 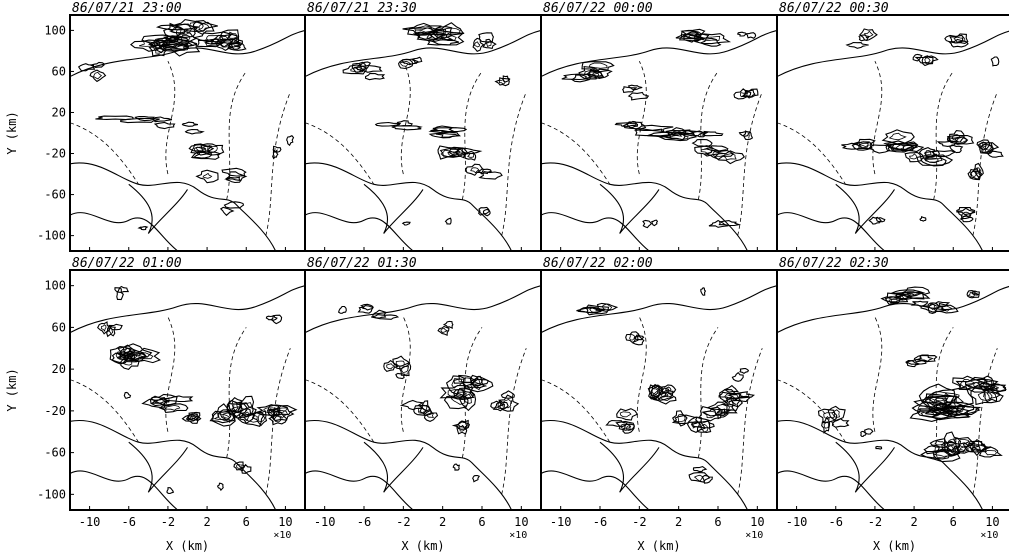 I want to click on radar-panel: 86/07/21 23:00, so click(x=187, y=126).